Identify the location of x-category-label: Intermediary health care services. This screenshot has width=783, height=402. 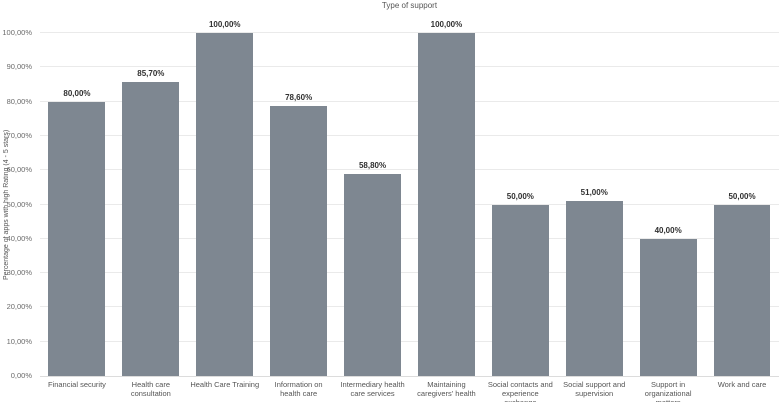
(372, 389).